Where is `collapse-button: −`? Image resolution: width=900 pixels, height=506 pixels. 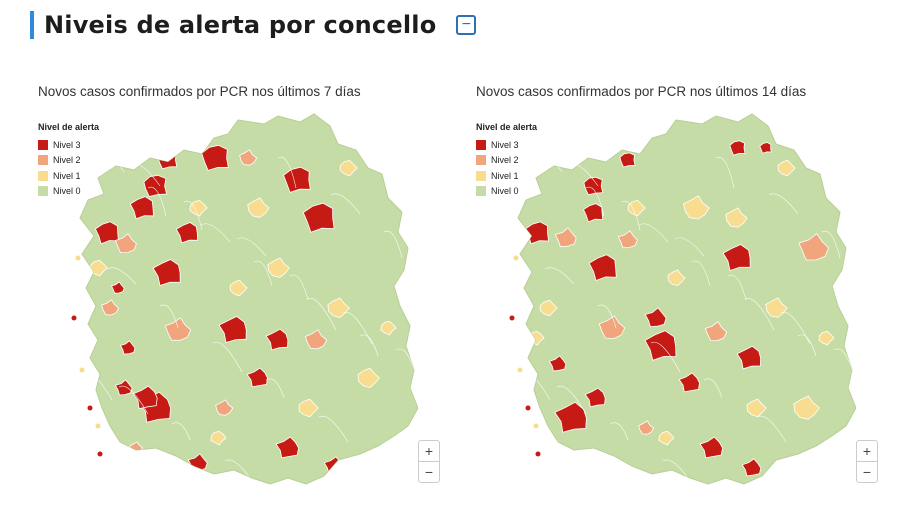
collapse-button: − is located at coordinates (466, 25).